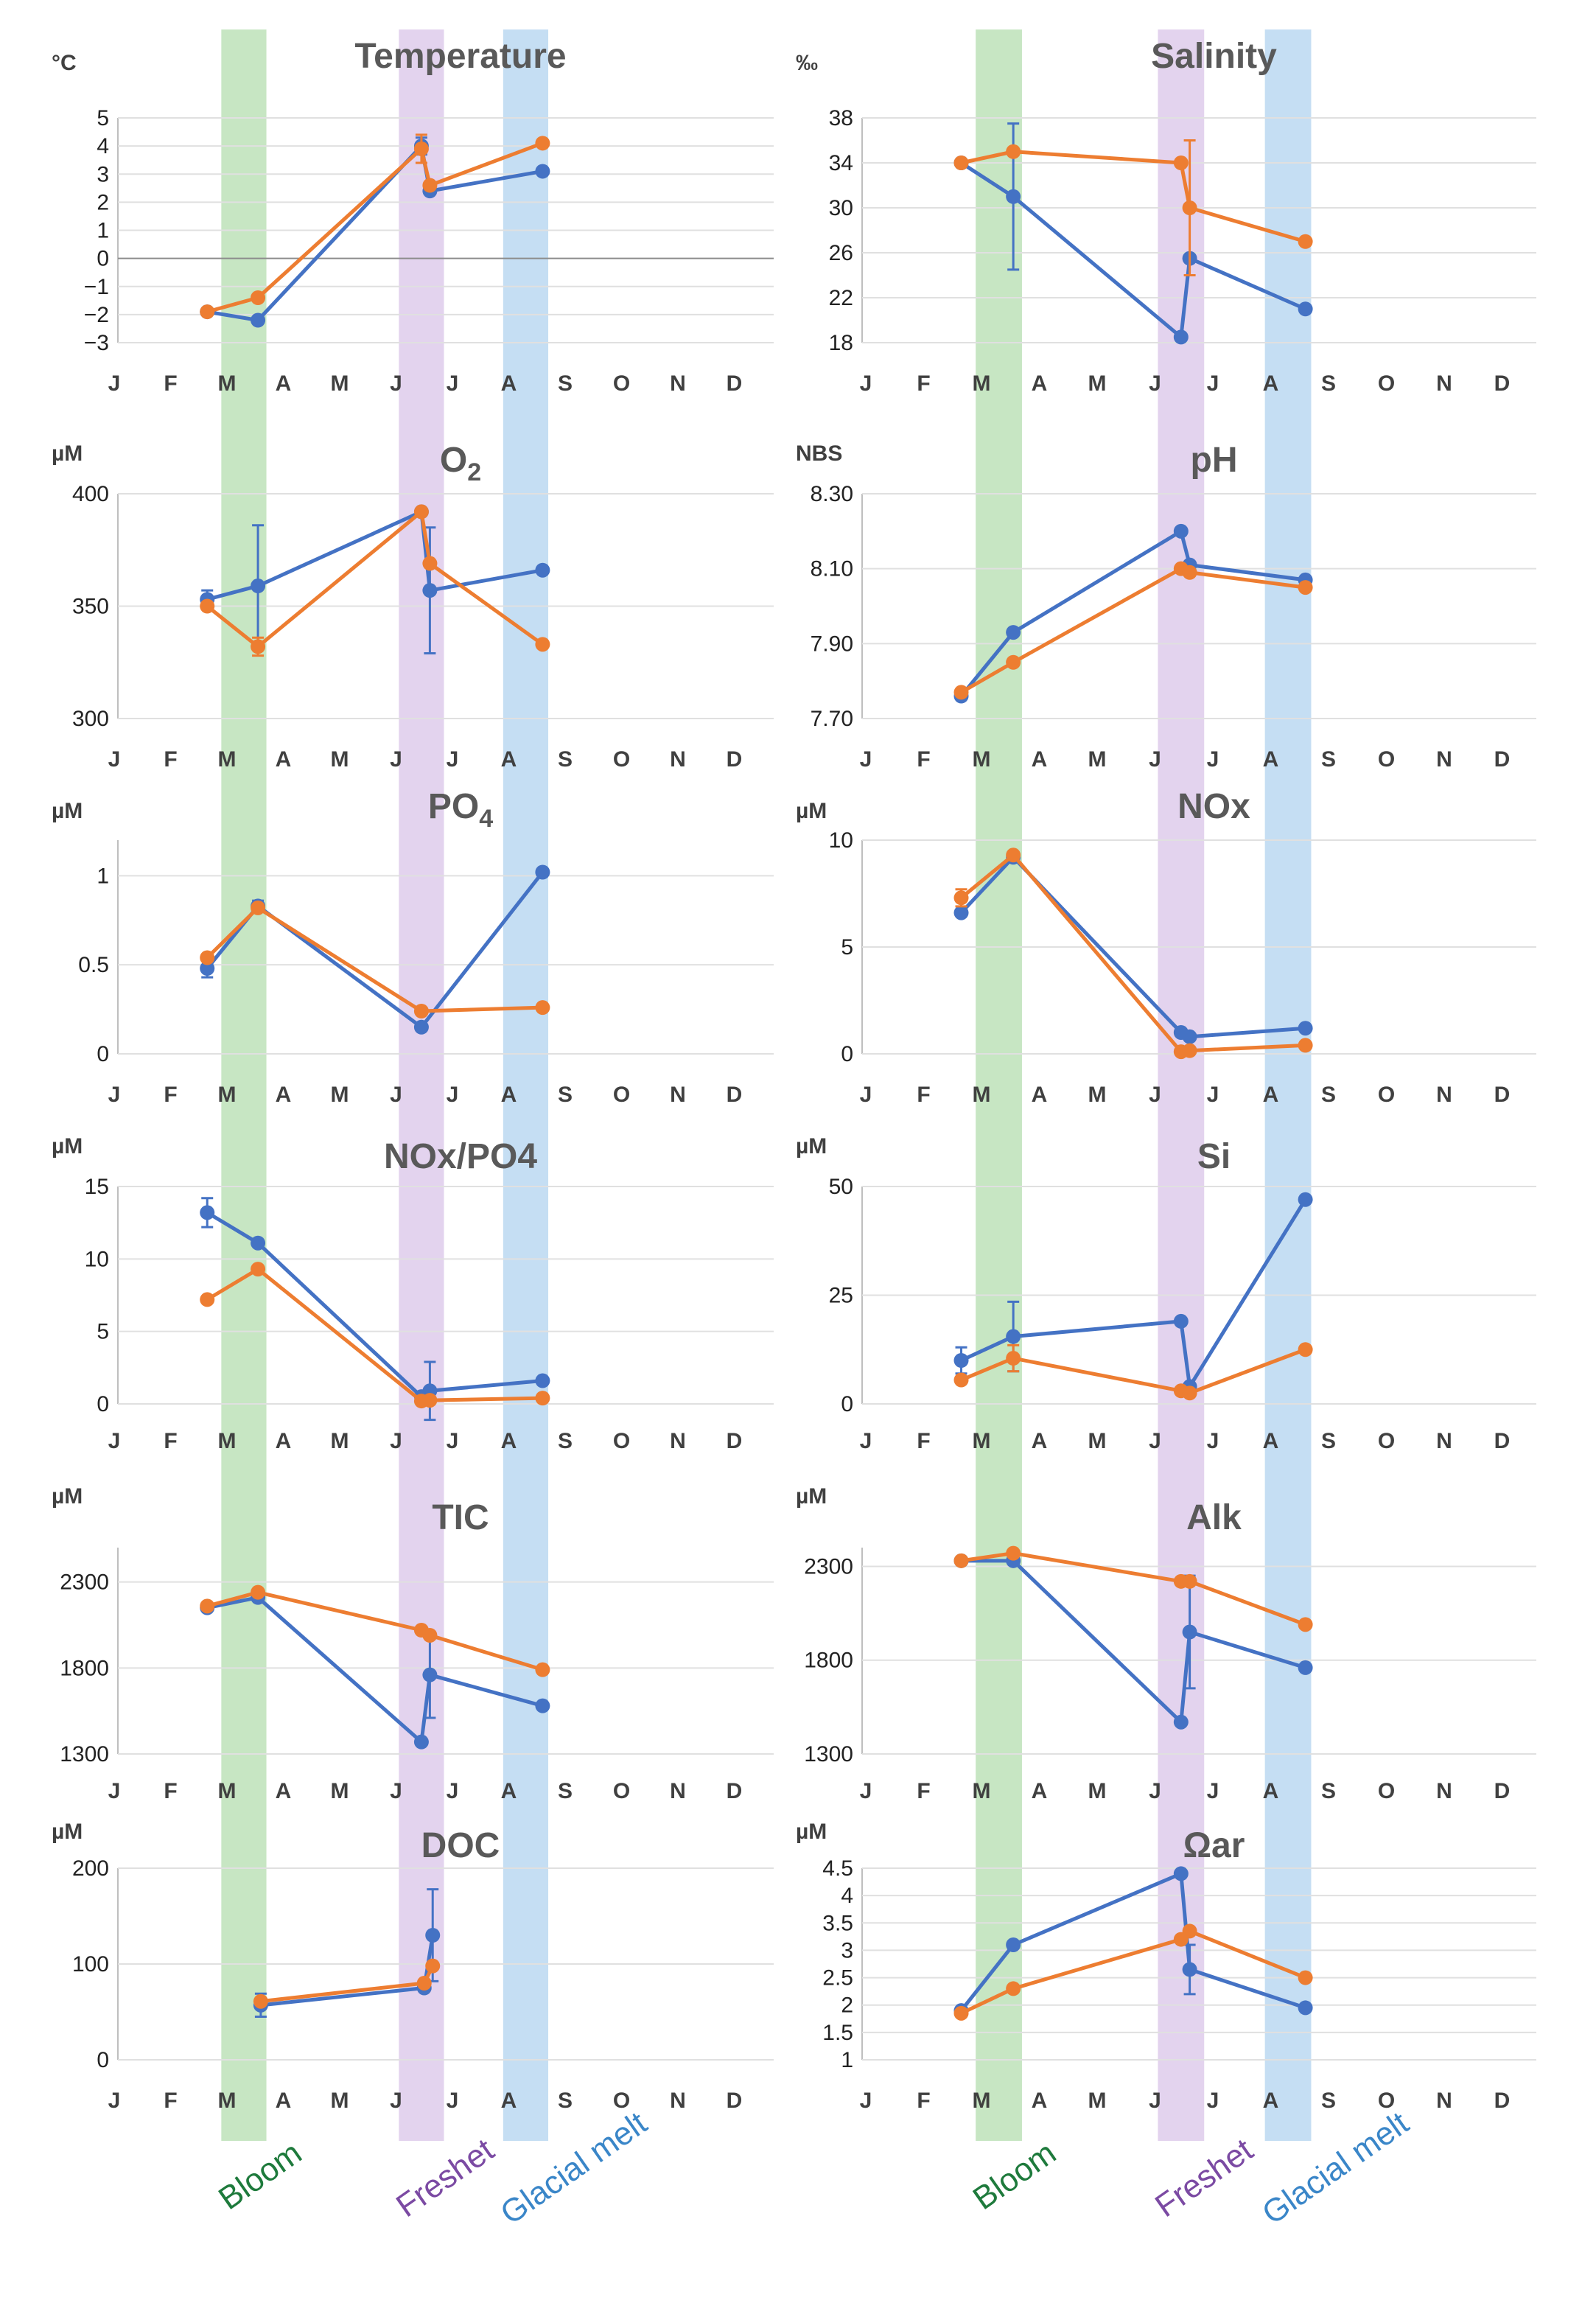  What do you see at coordinates (847, 1054) in the screenshot?
I see `y-tick-label: 0` at bounding box center [847, 1054].